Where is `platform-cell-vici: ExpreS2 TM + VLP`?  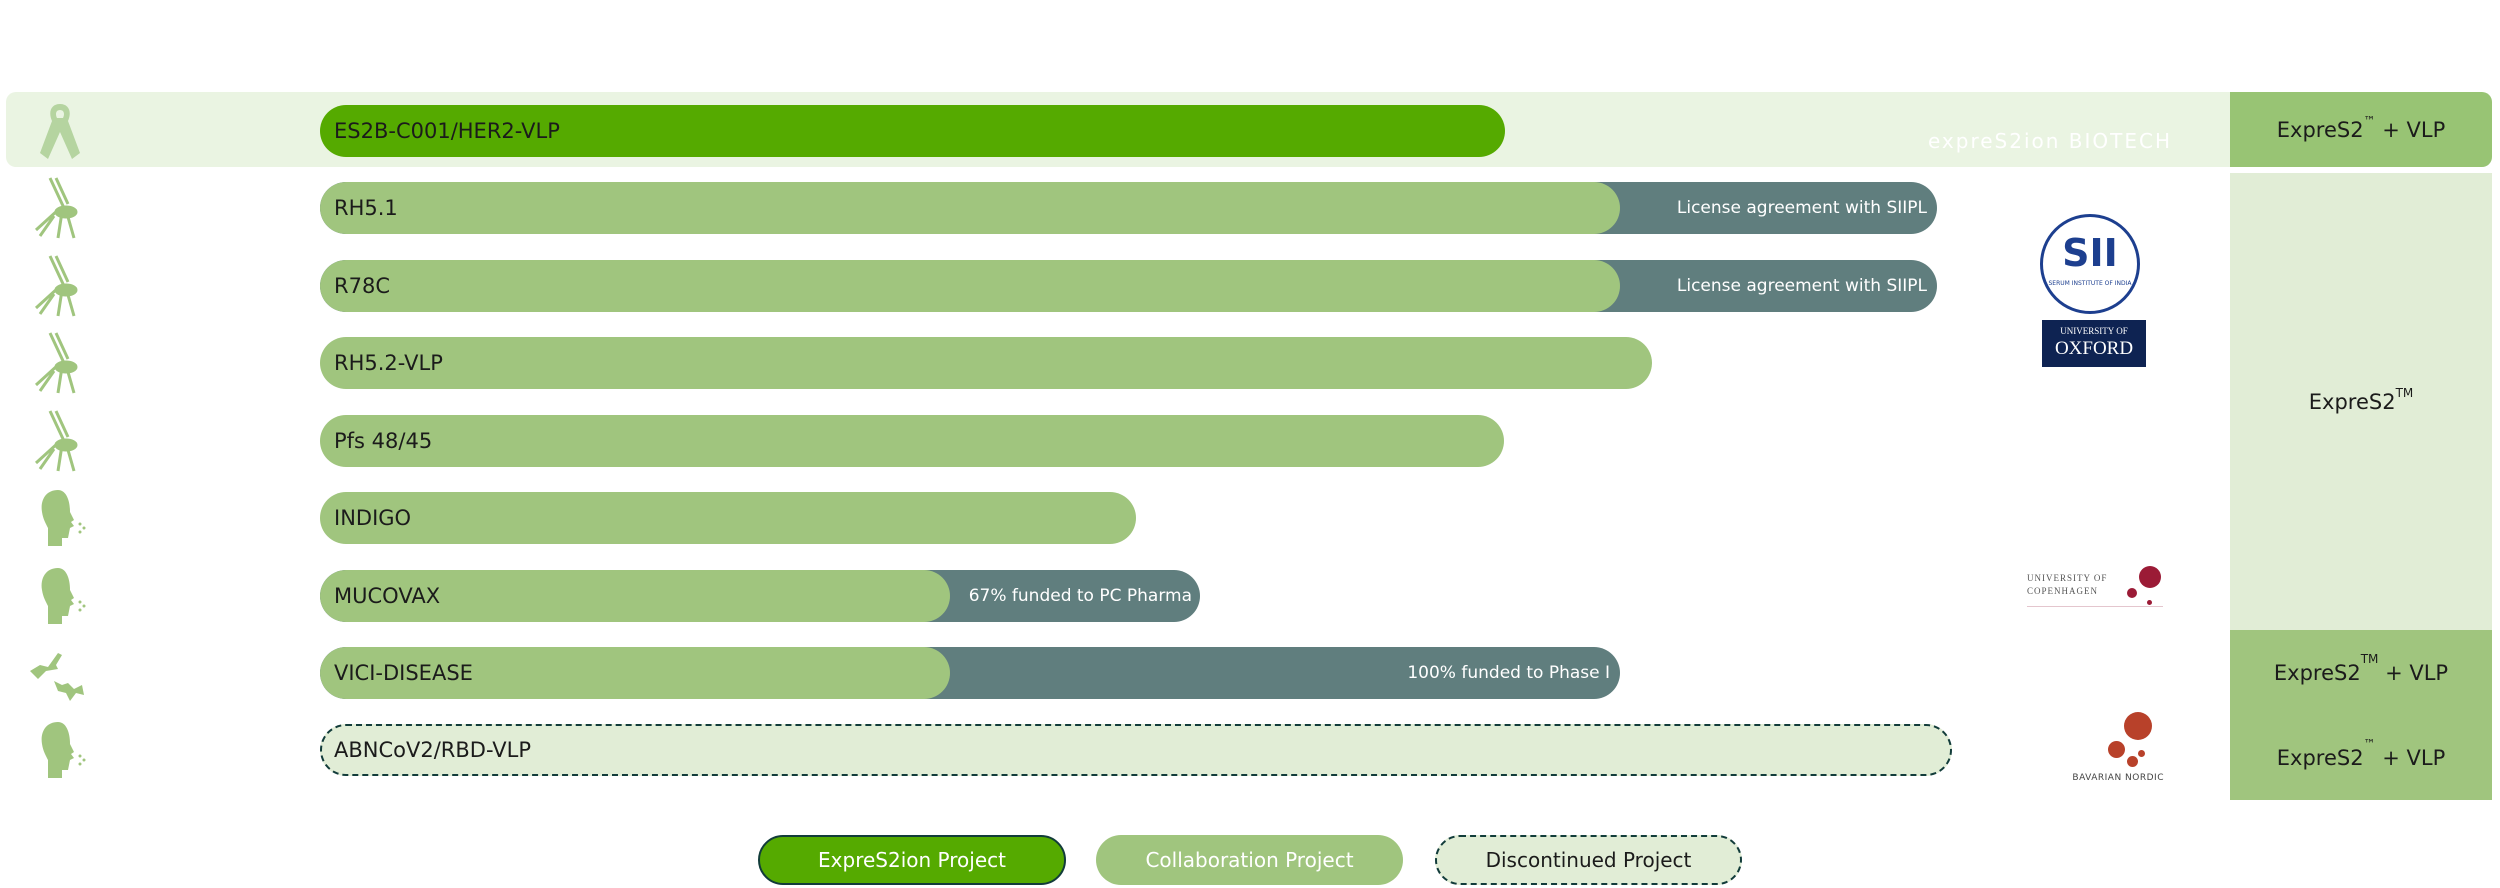
platform-cell-vici: ExpreS2 TM + VLP is located at coordinates (2361, 672).